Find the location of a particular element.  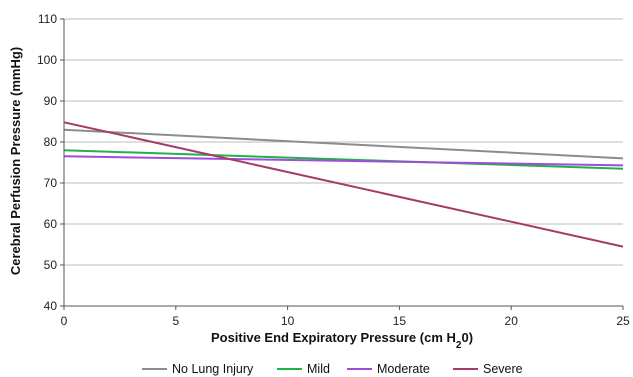

legend-label-no-lung-injury: No Lung Injury is located at coordinates (213, 369).